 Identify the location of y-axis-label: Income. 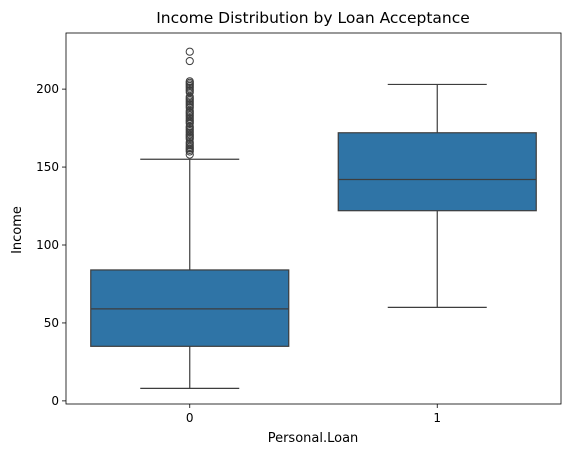
(17, 230).